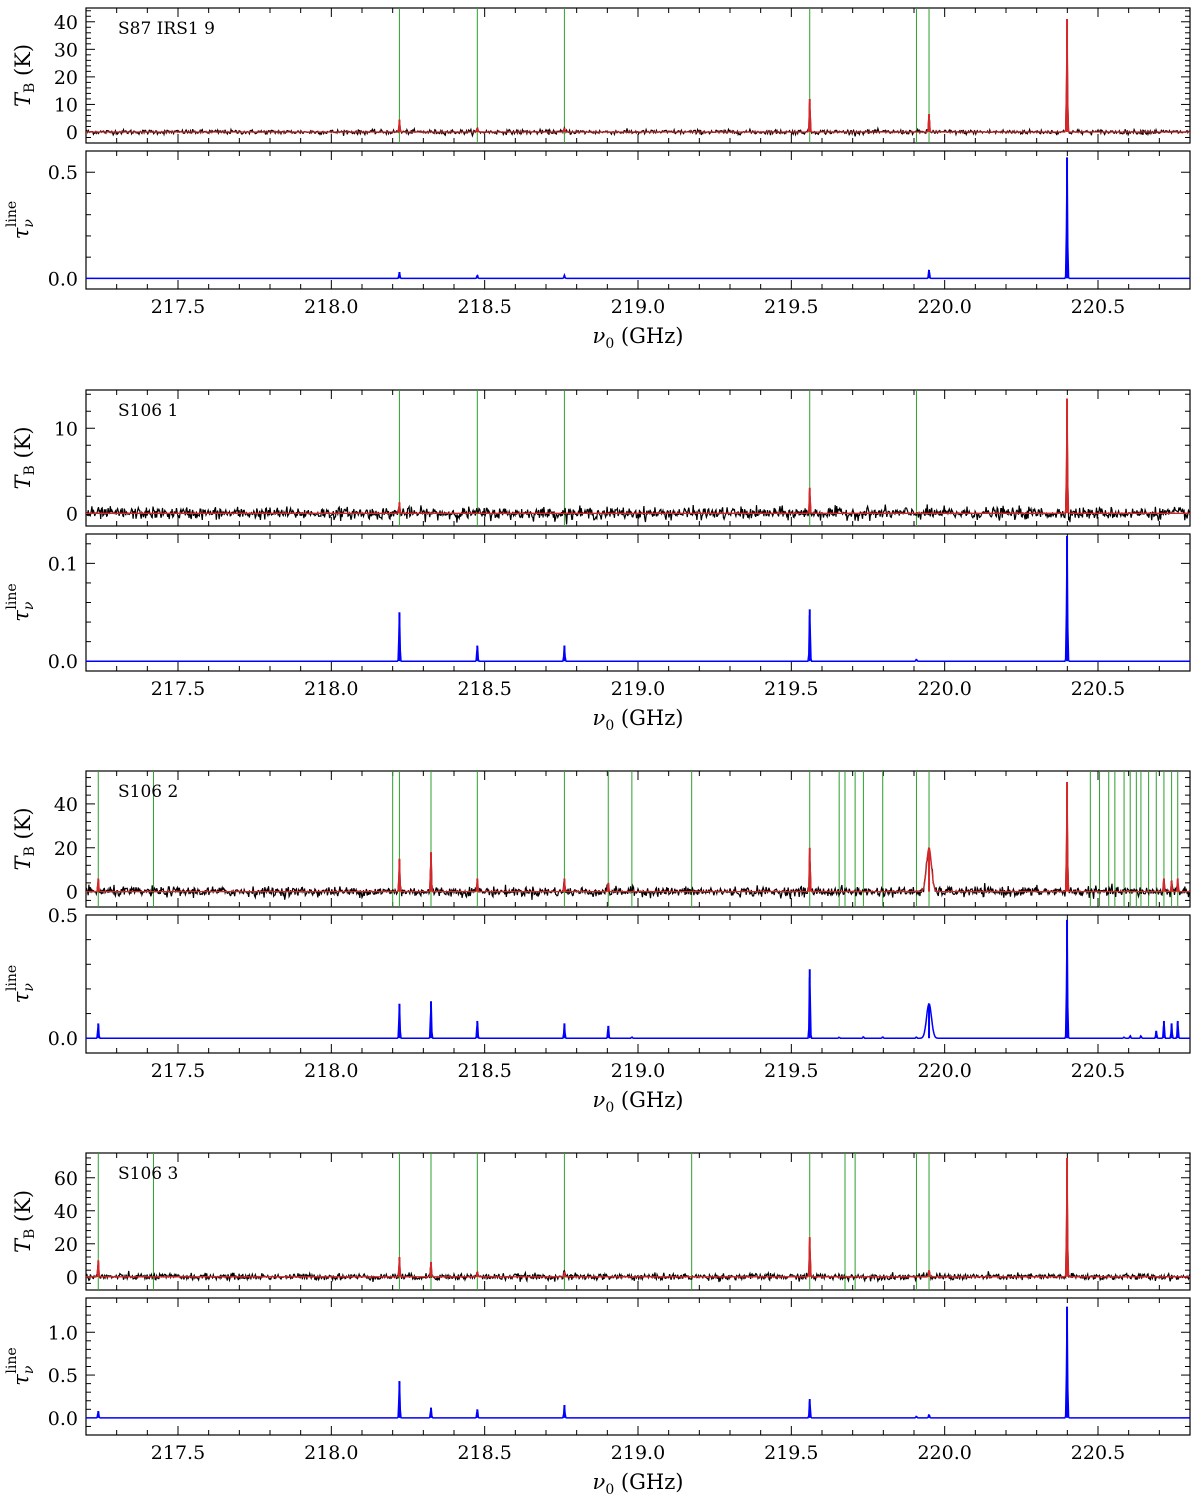  Describe the element at coordinates (66, 1179) in the screenshot. I see `y-tick-label: 60` at that location.